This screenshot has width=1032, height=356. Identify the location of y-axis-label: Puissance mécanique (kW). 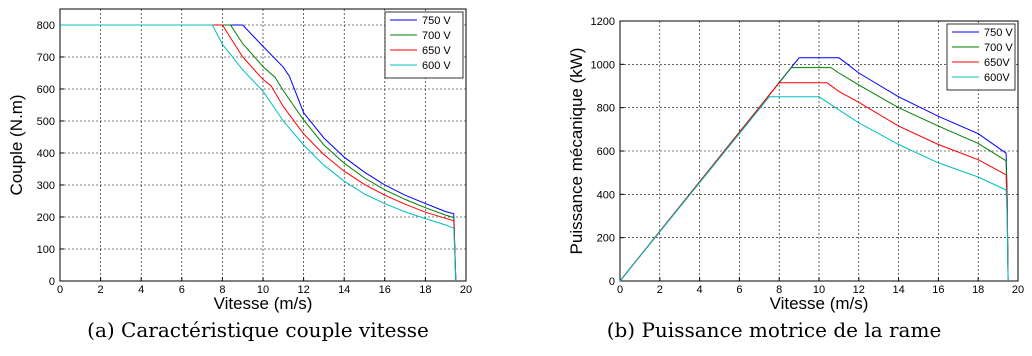
(576, 151).